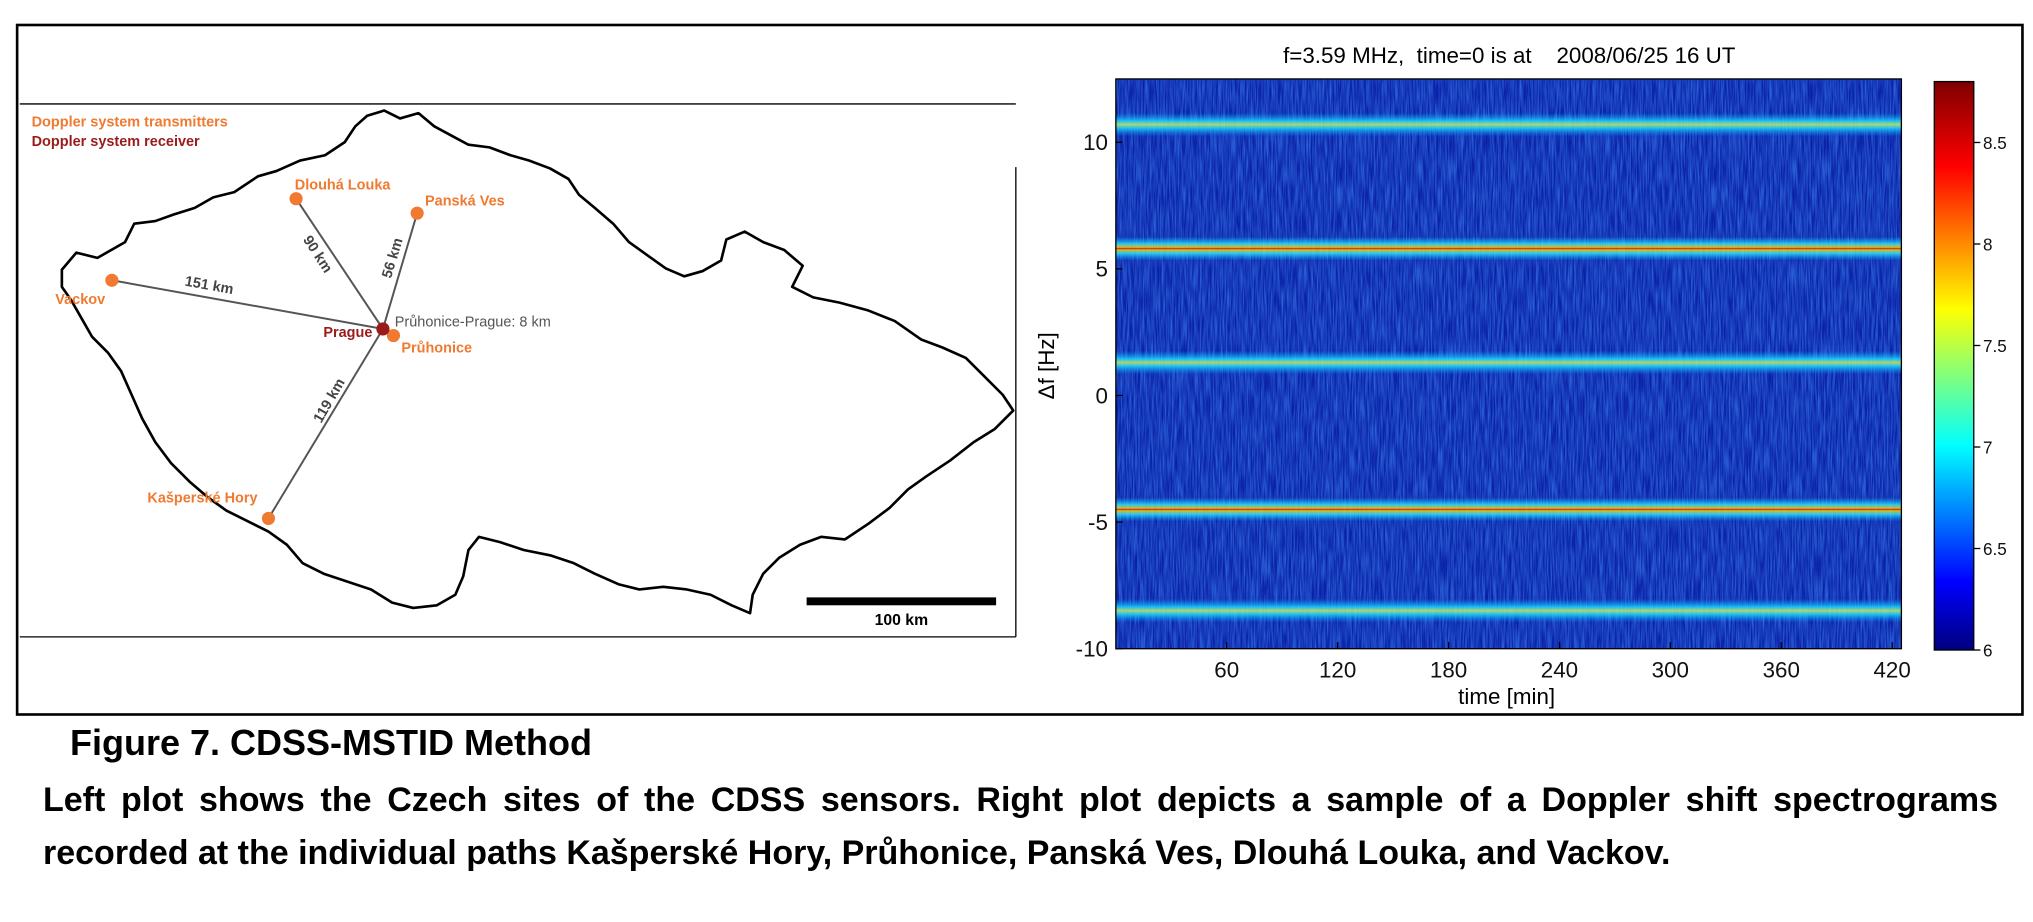 This screenshot has width=2033, height=922. Describe the element at coordinates (130, 122) in the screenshot. I see `legend-entry: Doppler system transmitters` at that location.